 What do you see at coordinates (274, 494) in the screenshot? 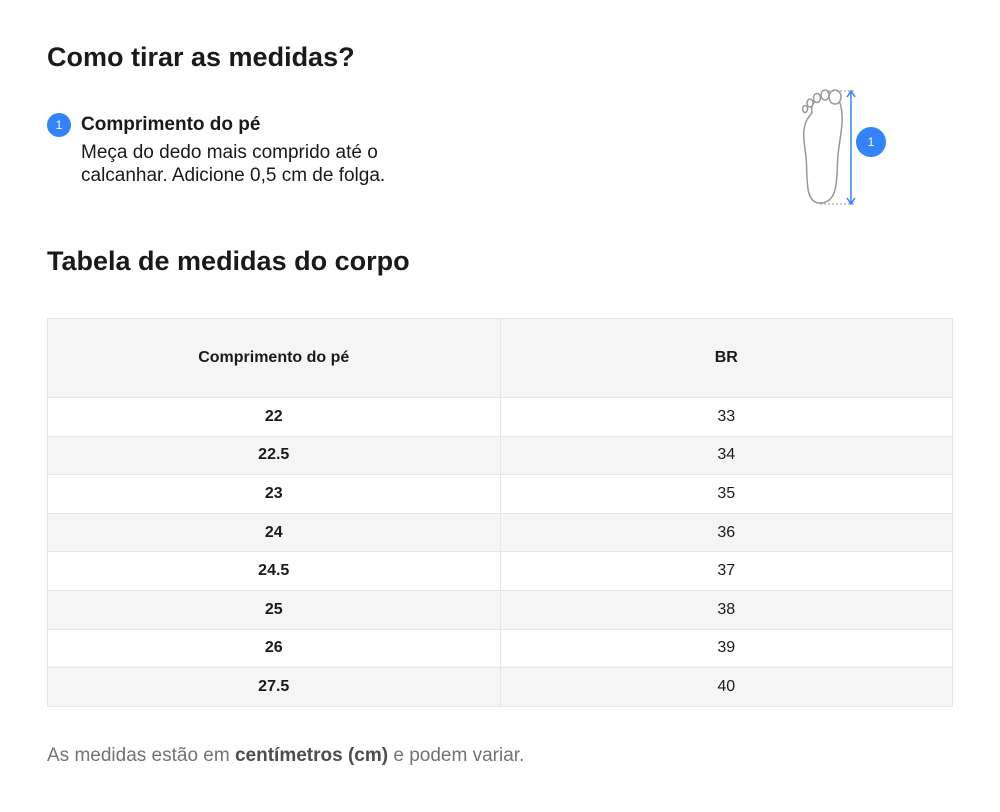
I see `table-cell: 23` at bounding box center [274, 494].